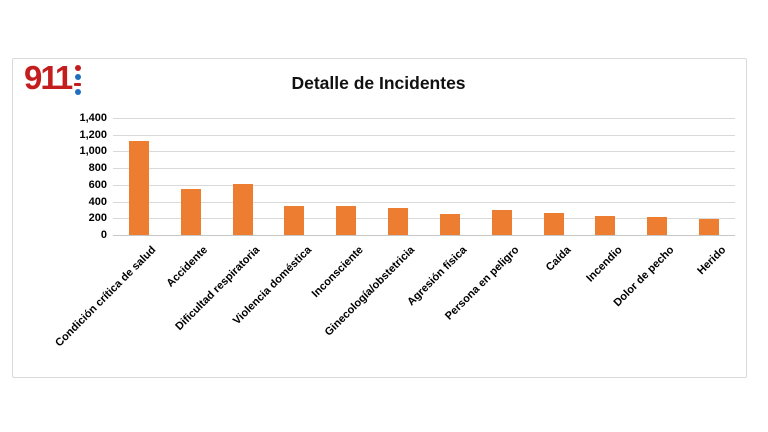 Image resolution: width=768 pixels, height=432 pixels. What do you see at coordinates (97, 201) in the screenshot?
I see `y-axis-tick-label: 400` at bounding box center [97, 201].